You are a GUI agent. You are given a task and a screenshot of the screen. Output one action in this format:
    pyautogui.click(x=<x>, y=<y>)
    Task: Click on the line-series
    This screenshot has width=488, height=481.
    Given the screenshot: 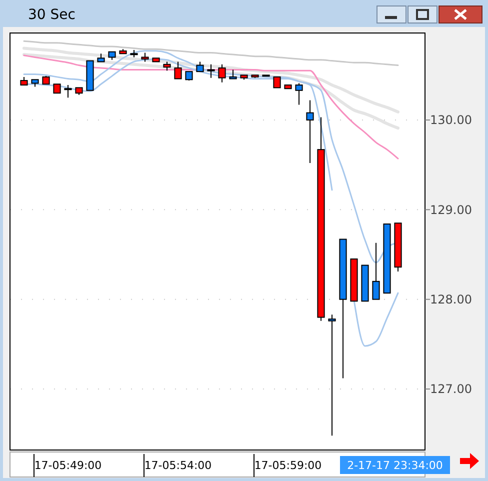 What is the action you would take?
    pyautogui.click(x=211, y=53)
    